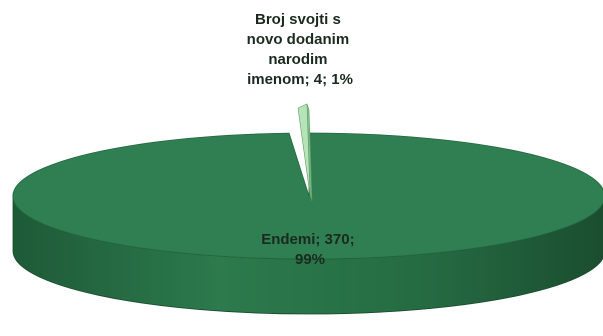  What do you see at coordinates (300, 79) in the screenshot?
I see `slice-broj-svojti-label-line-4: imenom; 4; 1%` at bounding box center [300, 79].